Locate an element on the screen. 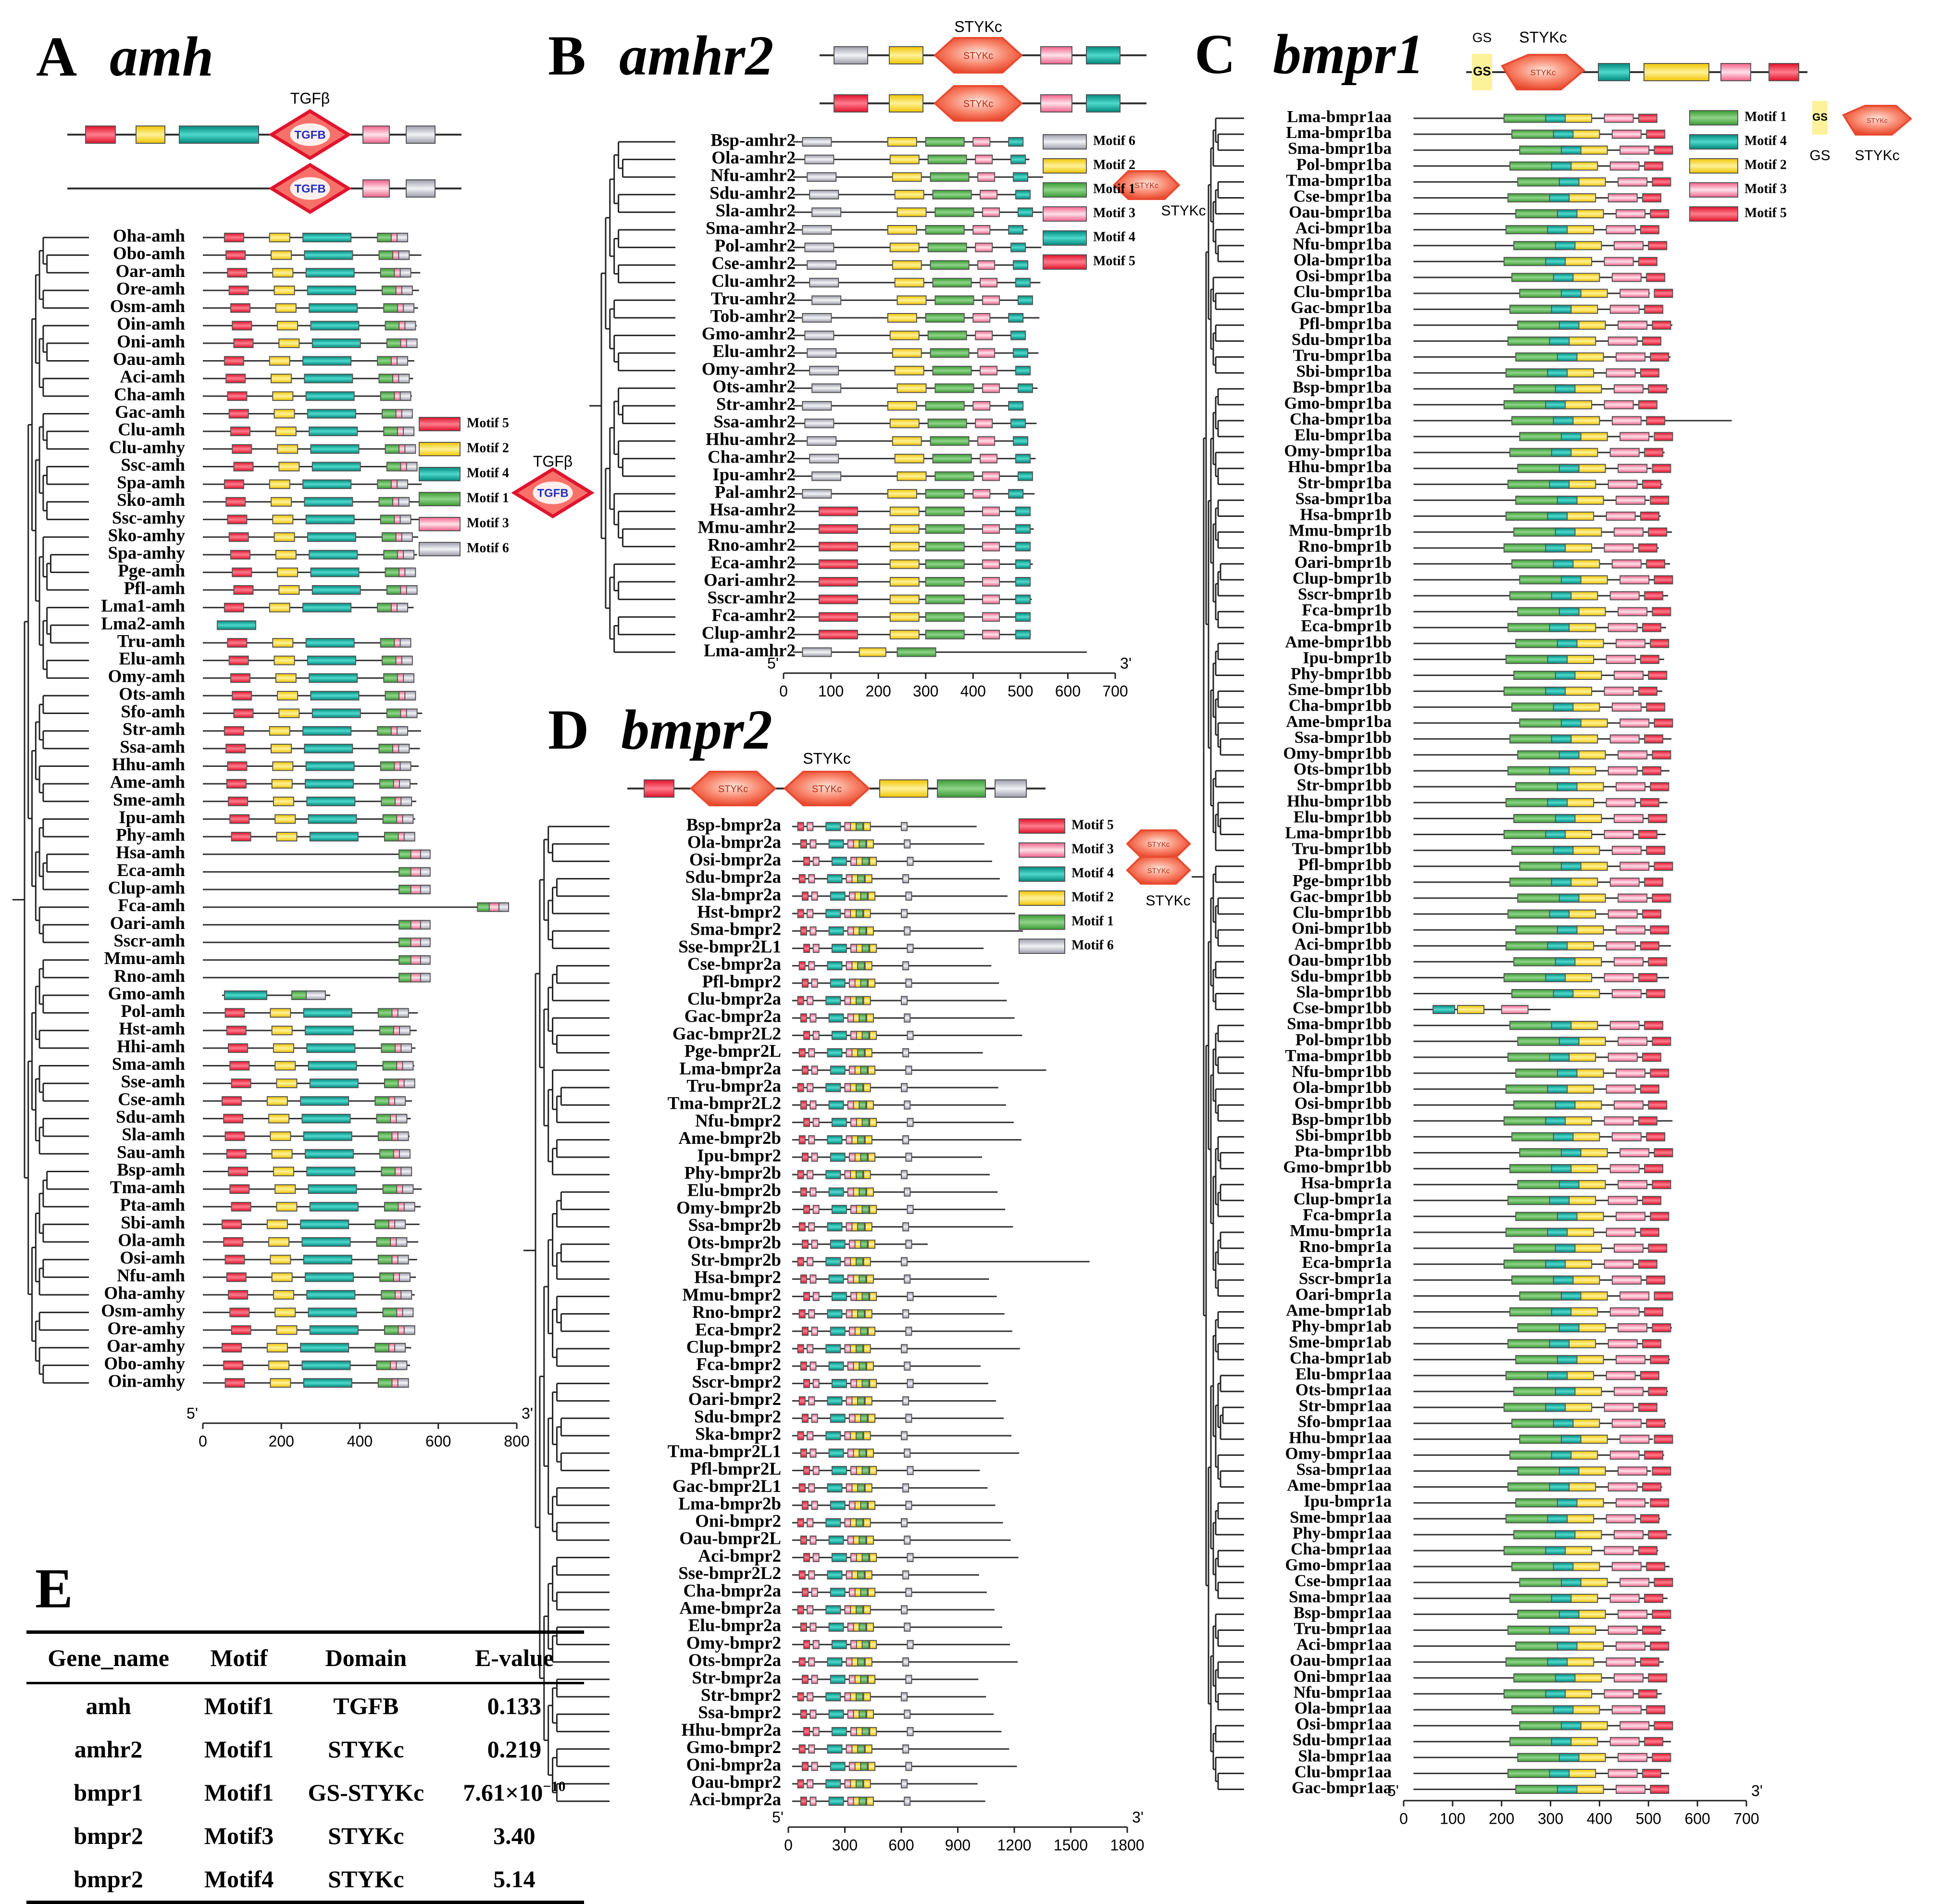  bmpr2-species-label: Ska-bmpr2 is located at coordinates (738, 1434).